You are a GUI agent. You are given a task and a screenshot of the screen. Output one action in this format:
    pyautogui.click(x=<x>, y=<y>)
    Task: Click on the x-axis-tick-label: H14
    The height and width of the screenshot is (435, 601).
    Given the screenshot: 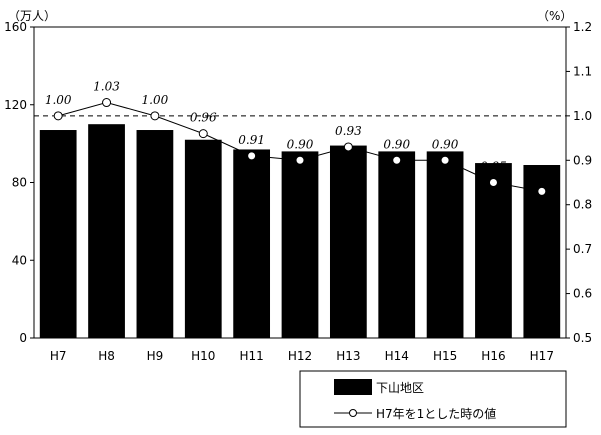 What is the action you would take?
    pyautogui.click(x=397, y=356)
    